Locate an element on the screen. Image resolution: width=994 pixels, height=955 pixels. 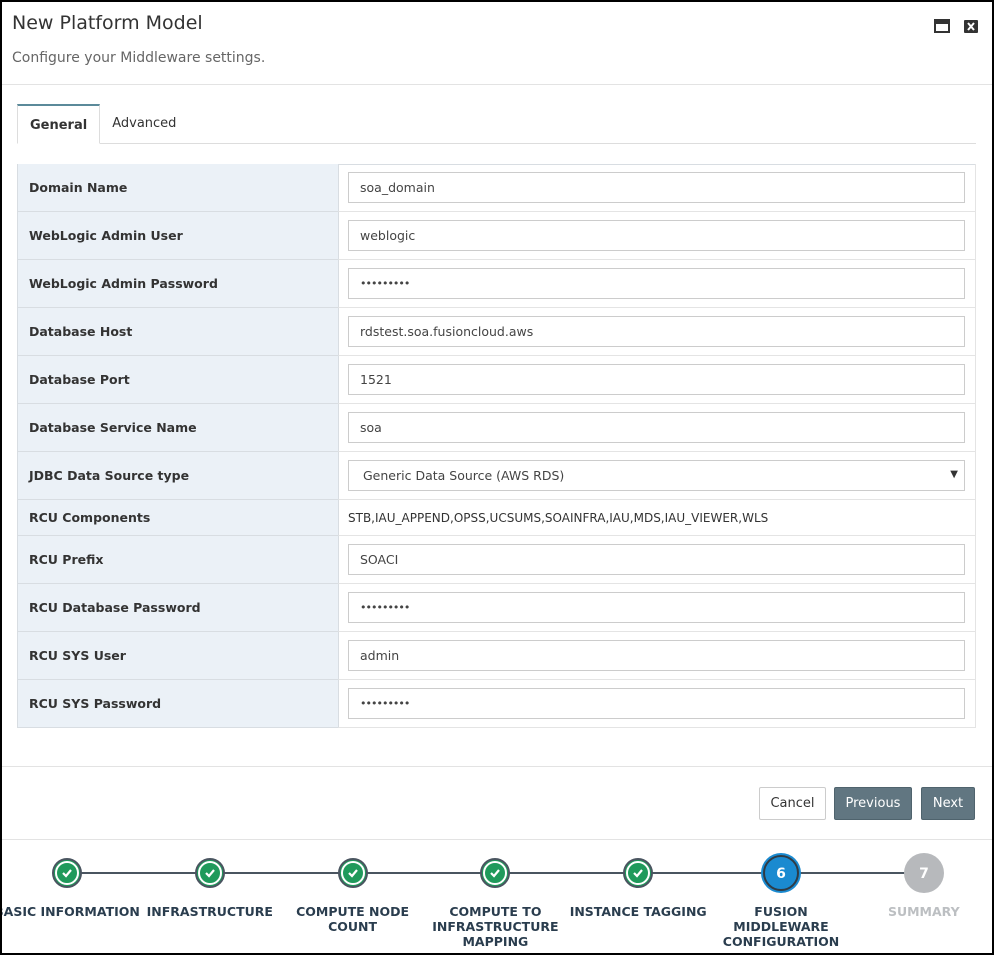
field-input: rdstest.soa.fusioncloud.aws is located at coordinates (656, 331).